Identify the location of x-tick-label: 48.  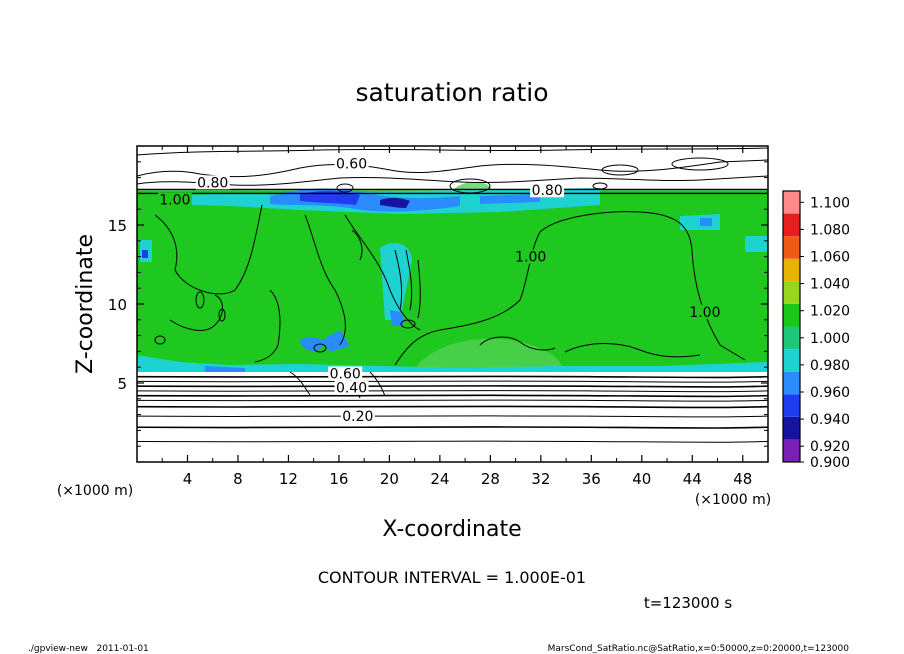
(742, 479).